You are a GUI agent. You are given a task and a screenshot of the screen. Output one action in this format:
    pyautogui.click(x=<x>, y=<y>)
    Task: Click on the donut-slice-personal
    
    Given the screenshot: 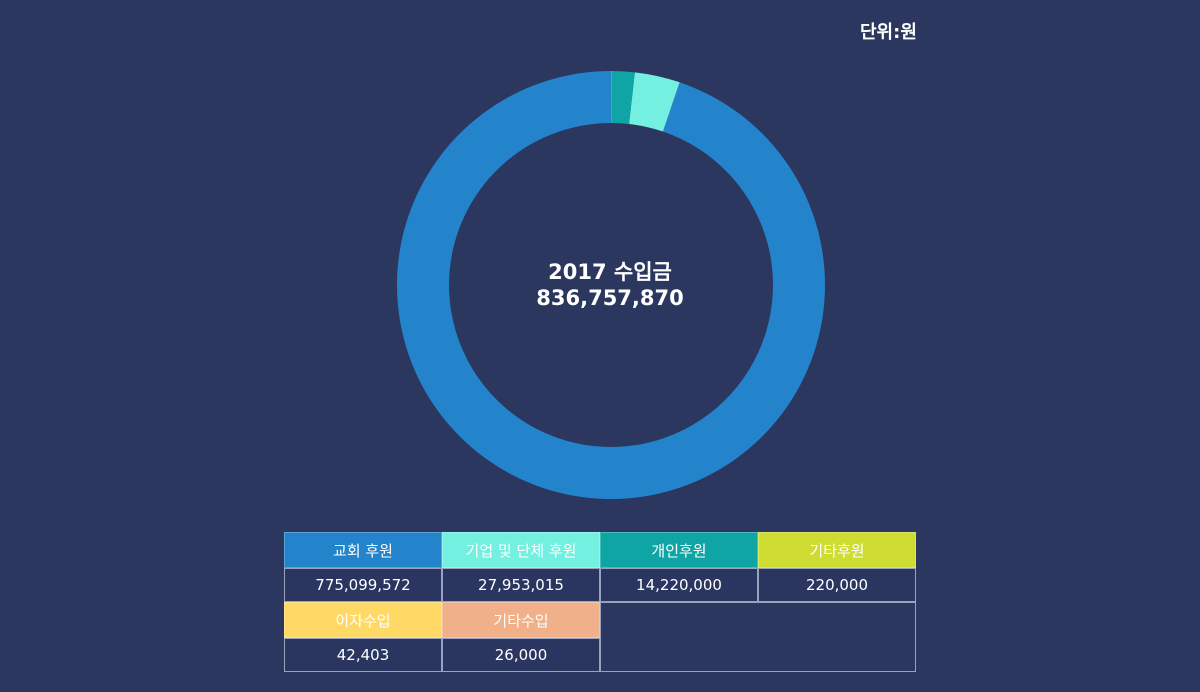 What is the action you would take?
    pyautogui.click(x=623, y=98)
    